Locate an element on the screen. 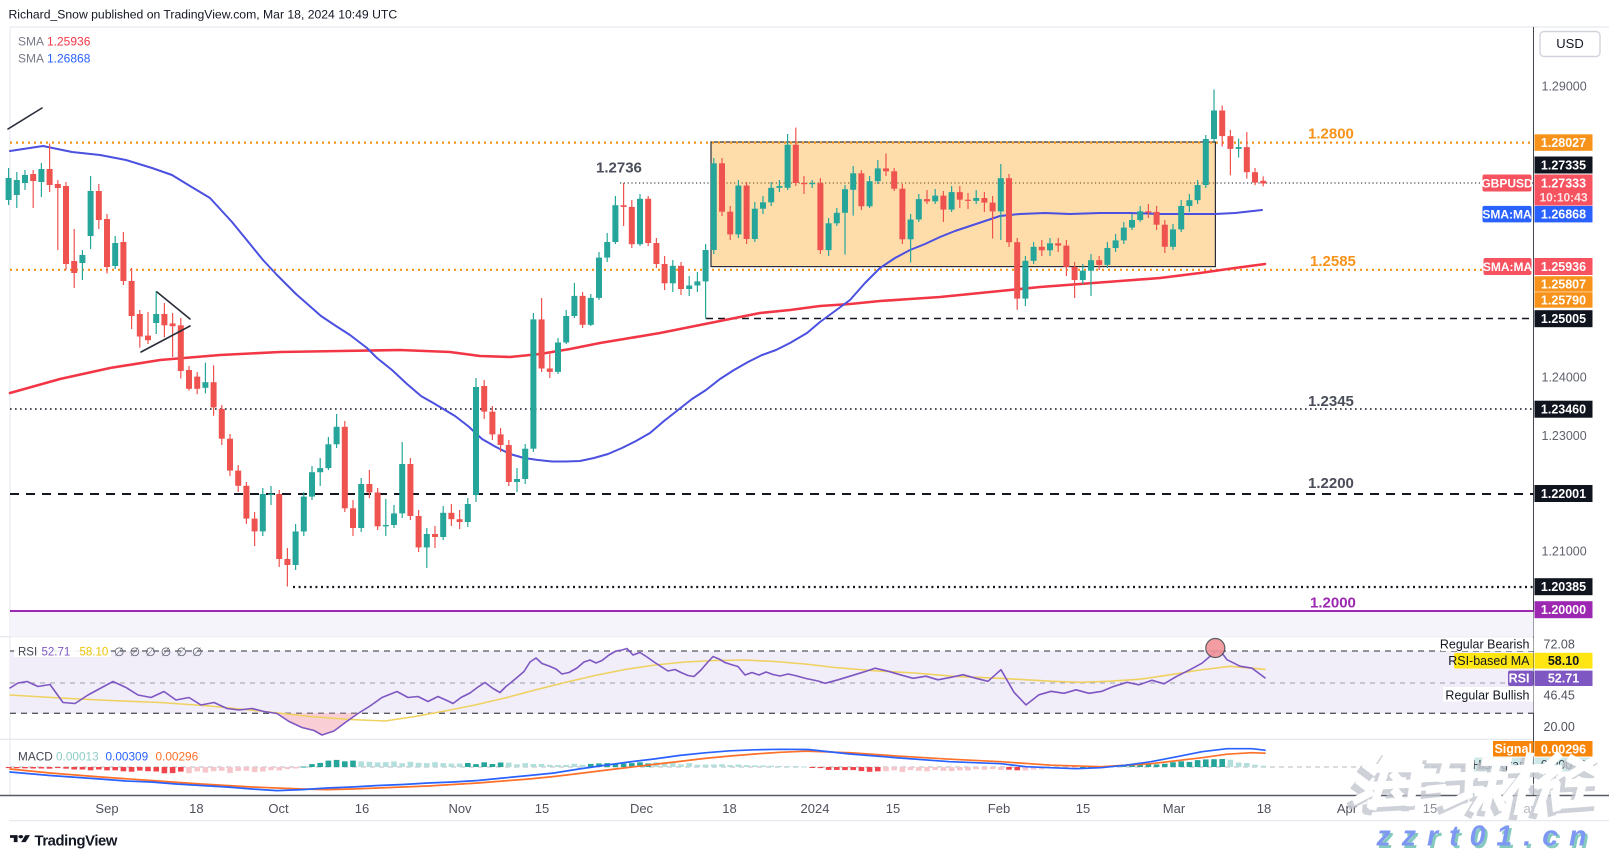 The height and width of the screenshot is (857, 1609). svg-text: Signal is located at coordinates (1513, 749).